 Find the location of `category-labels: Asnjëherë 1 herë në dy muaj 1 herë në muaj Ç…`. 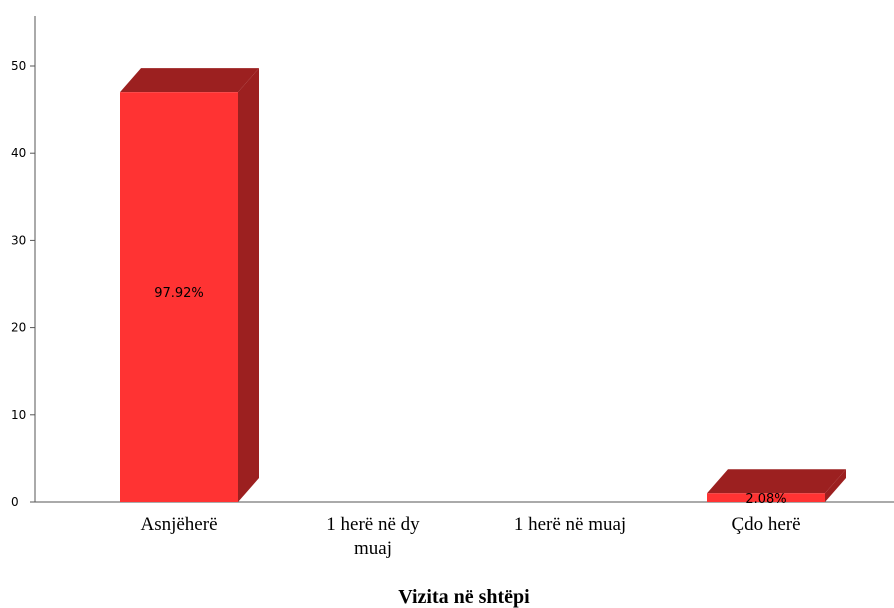

category-labels: Asnjëherë 1 herë në dy muaj 1 herë në muaj Ç… is located at coordinates (470, 536).